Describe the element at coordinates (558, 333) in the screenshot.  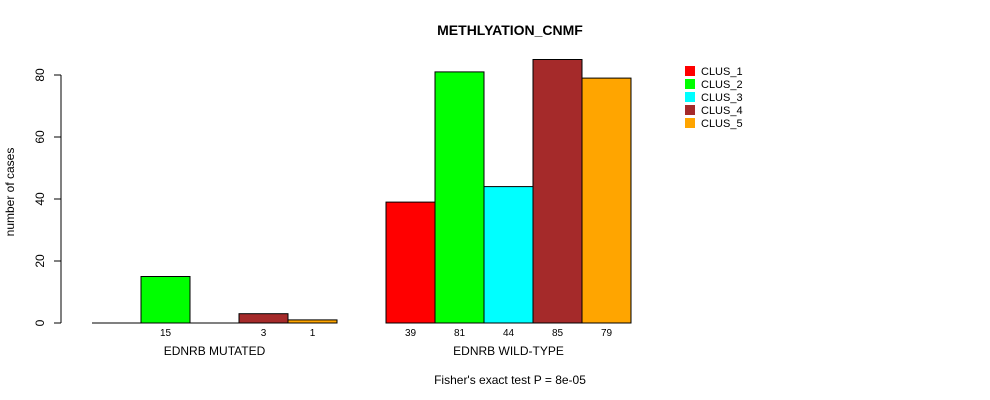
I see `bar-value-label: 85` at that location.